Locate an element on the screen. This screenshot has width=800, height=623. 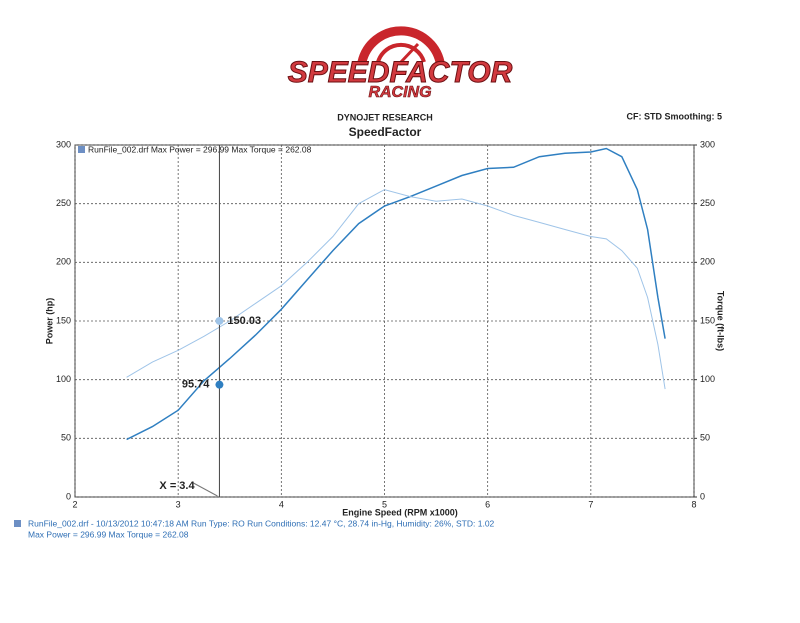
y-tick-label: 250 is located at coordinates (63, 203).